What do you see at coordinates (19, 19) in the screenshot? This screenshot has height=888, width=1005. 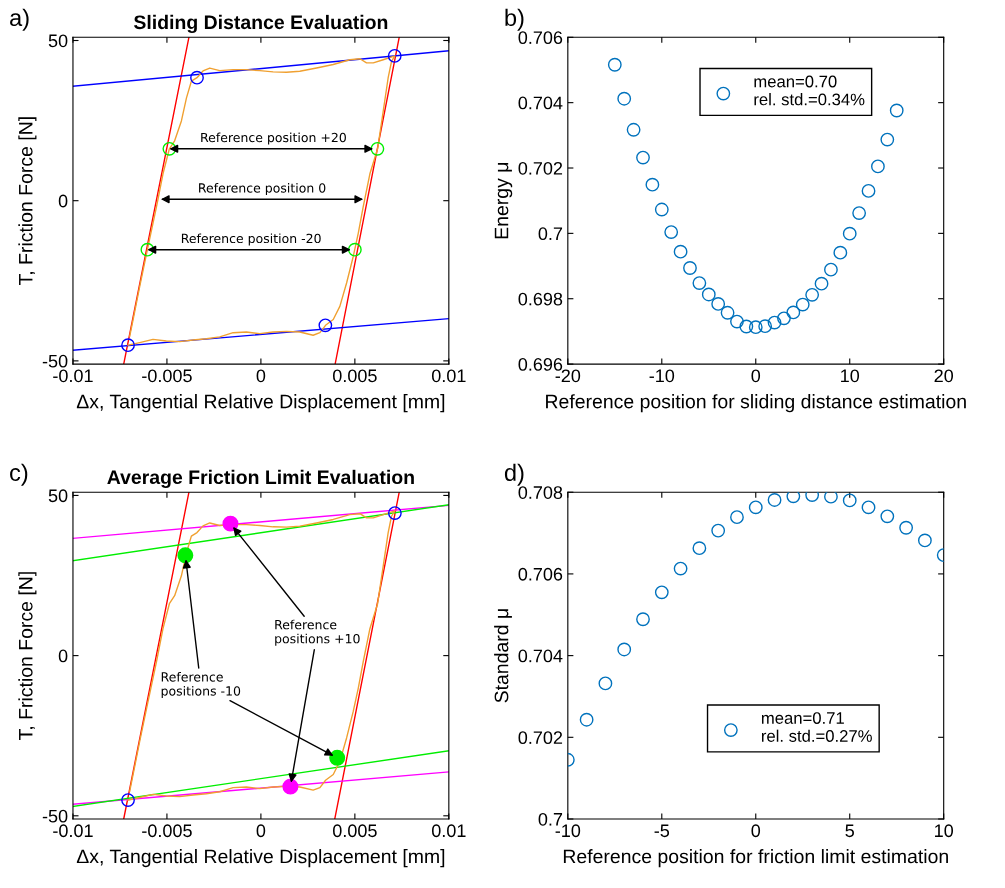 I see `text: a)` at bounding box center [19, 19].